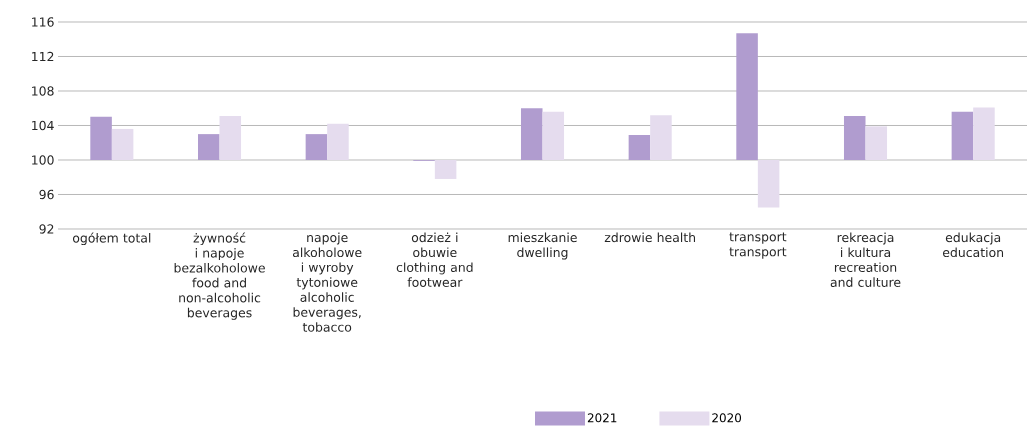 The height and width of the screenshot is (440, 1027). Describe the element at coordinates (43, 160) in the screenshot. I see `y-tick-label: 100` at that location.